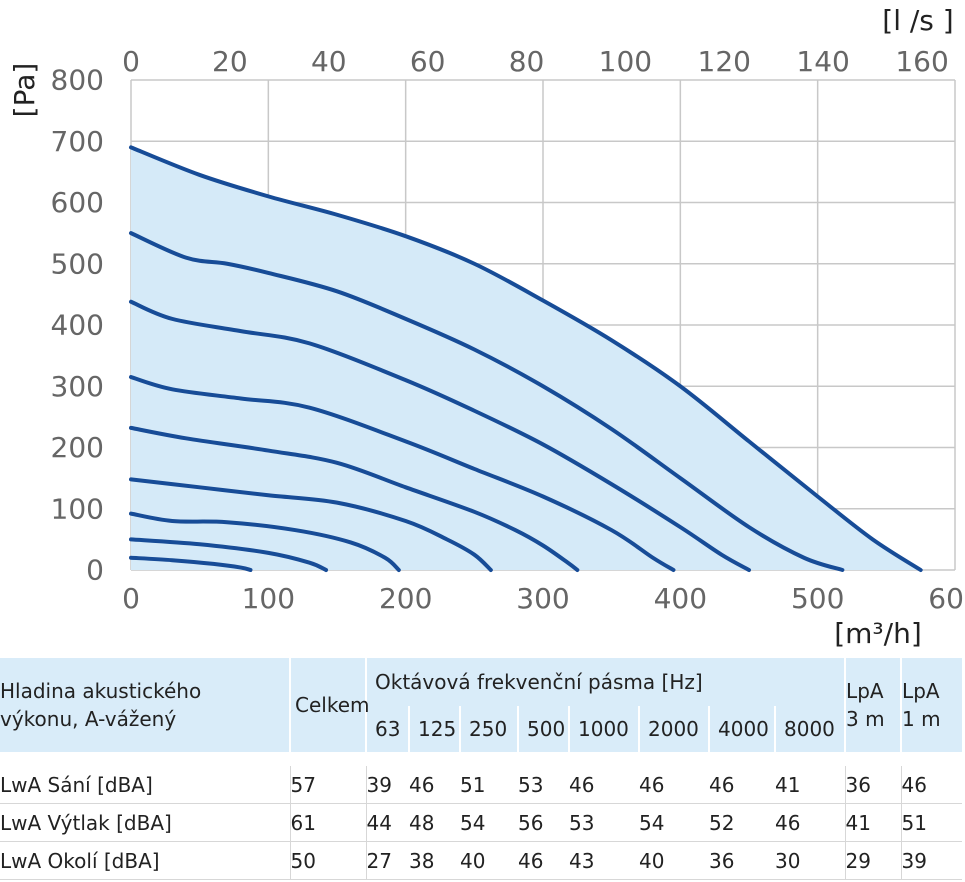 Image resolution: width=965 pixels, height=882 pixels. Describe the element at coordinates (489, 785) in the screenshot. I see `cell-band: 51` at that location.